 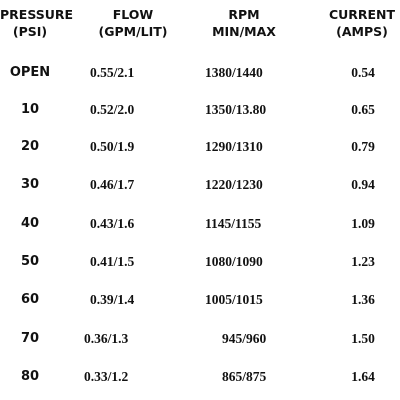 I want to click on header-flow-title: FLOW, so click(x=133, y=14).